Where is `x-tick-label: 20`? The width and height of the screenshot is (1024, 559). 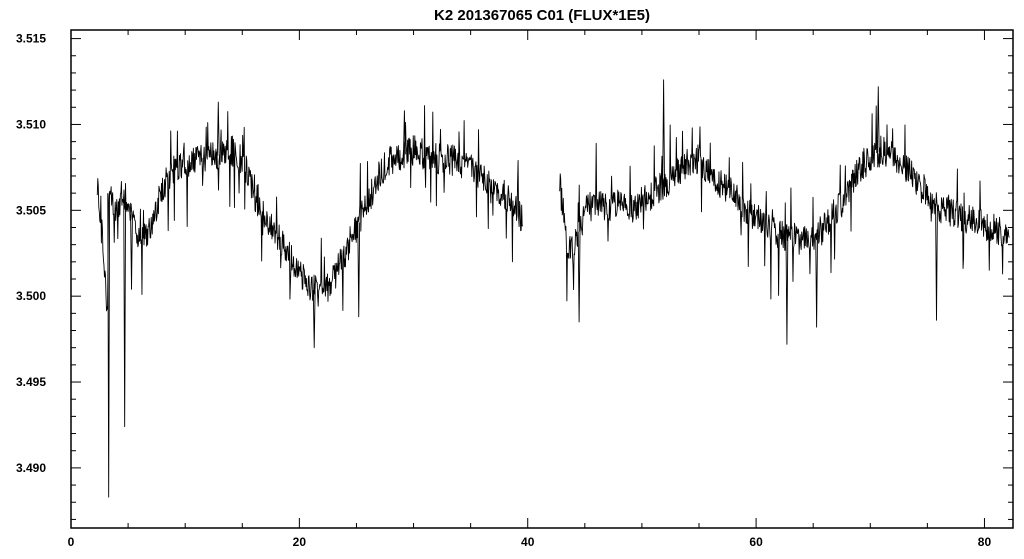 x-tick-label: 20 is located at coordinates (300, 542).